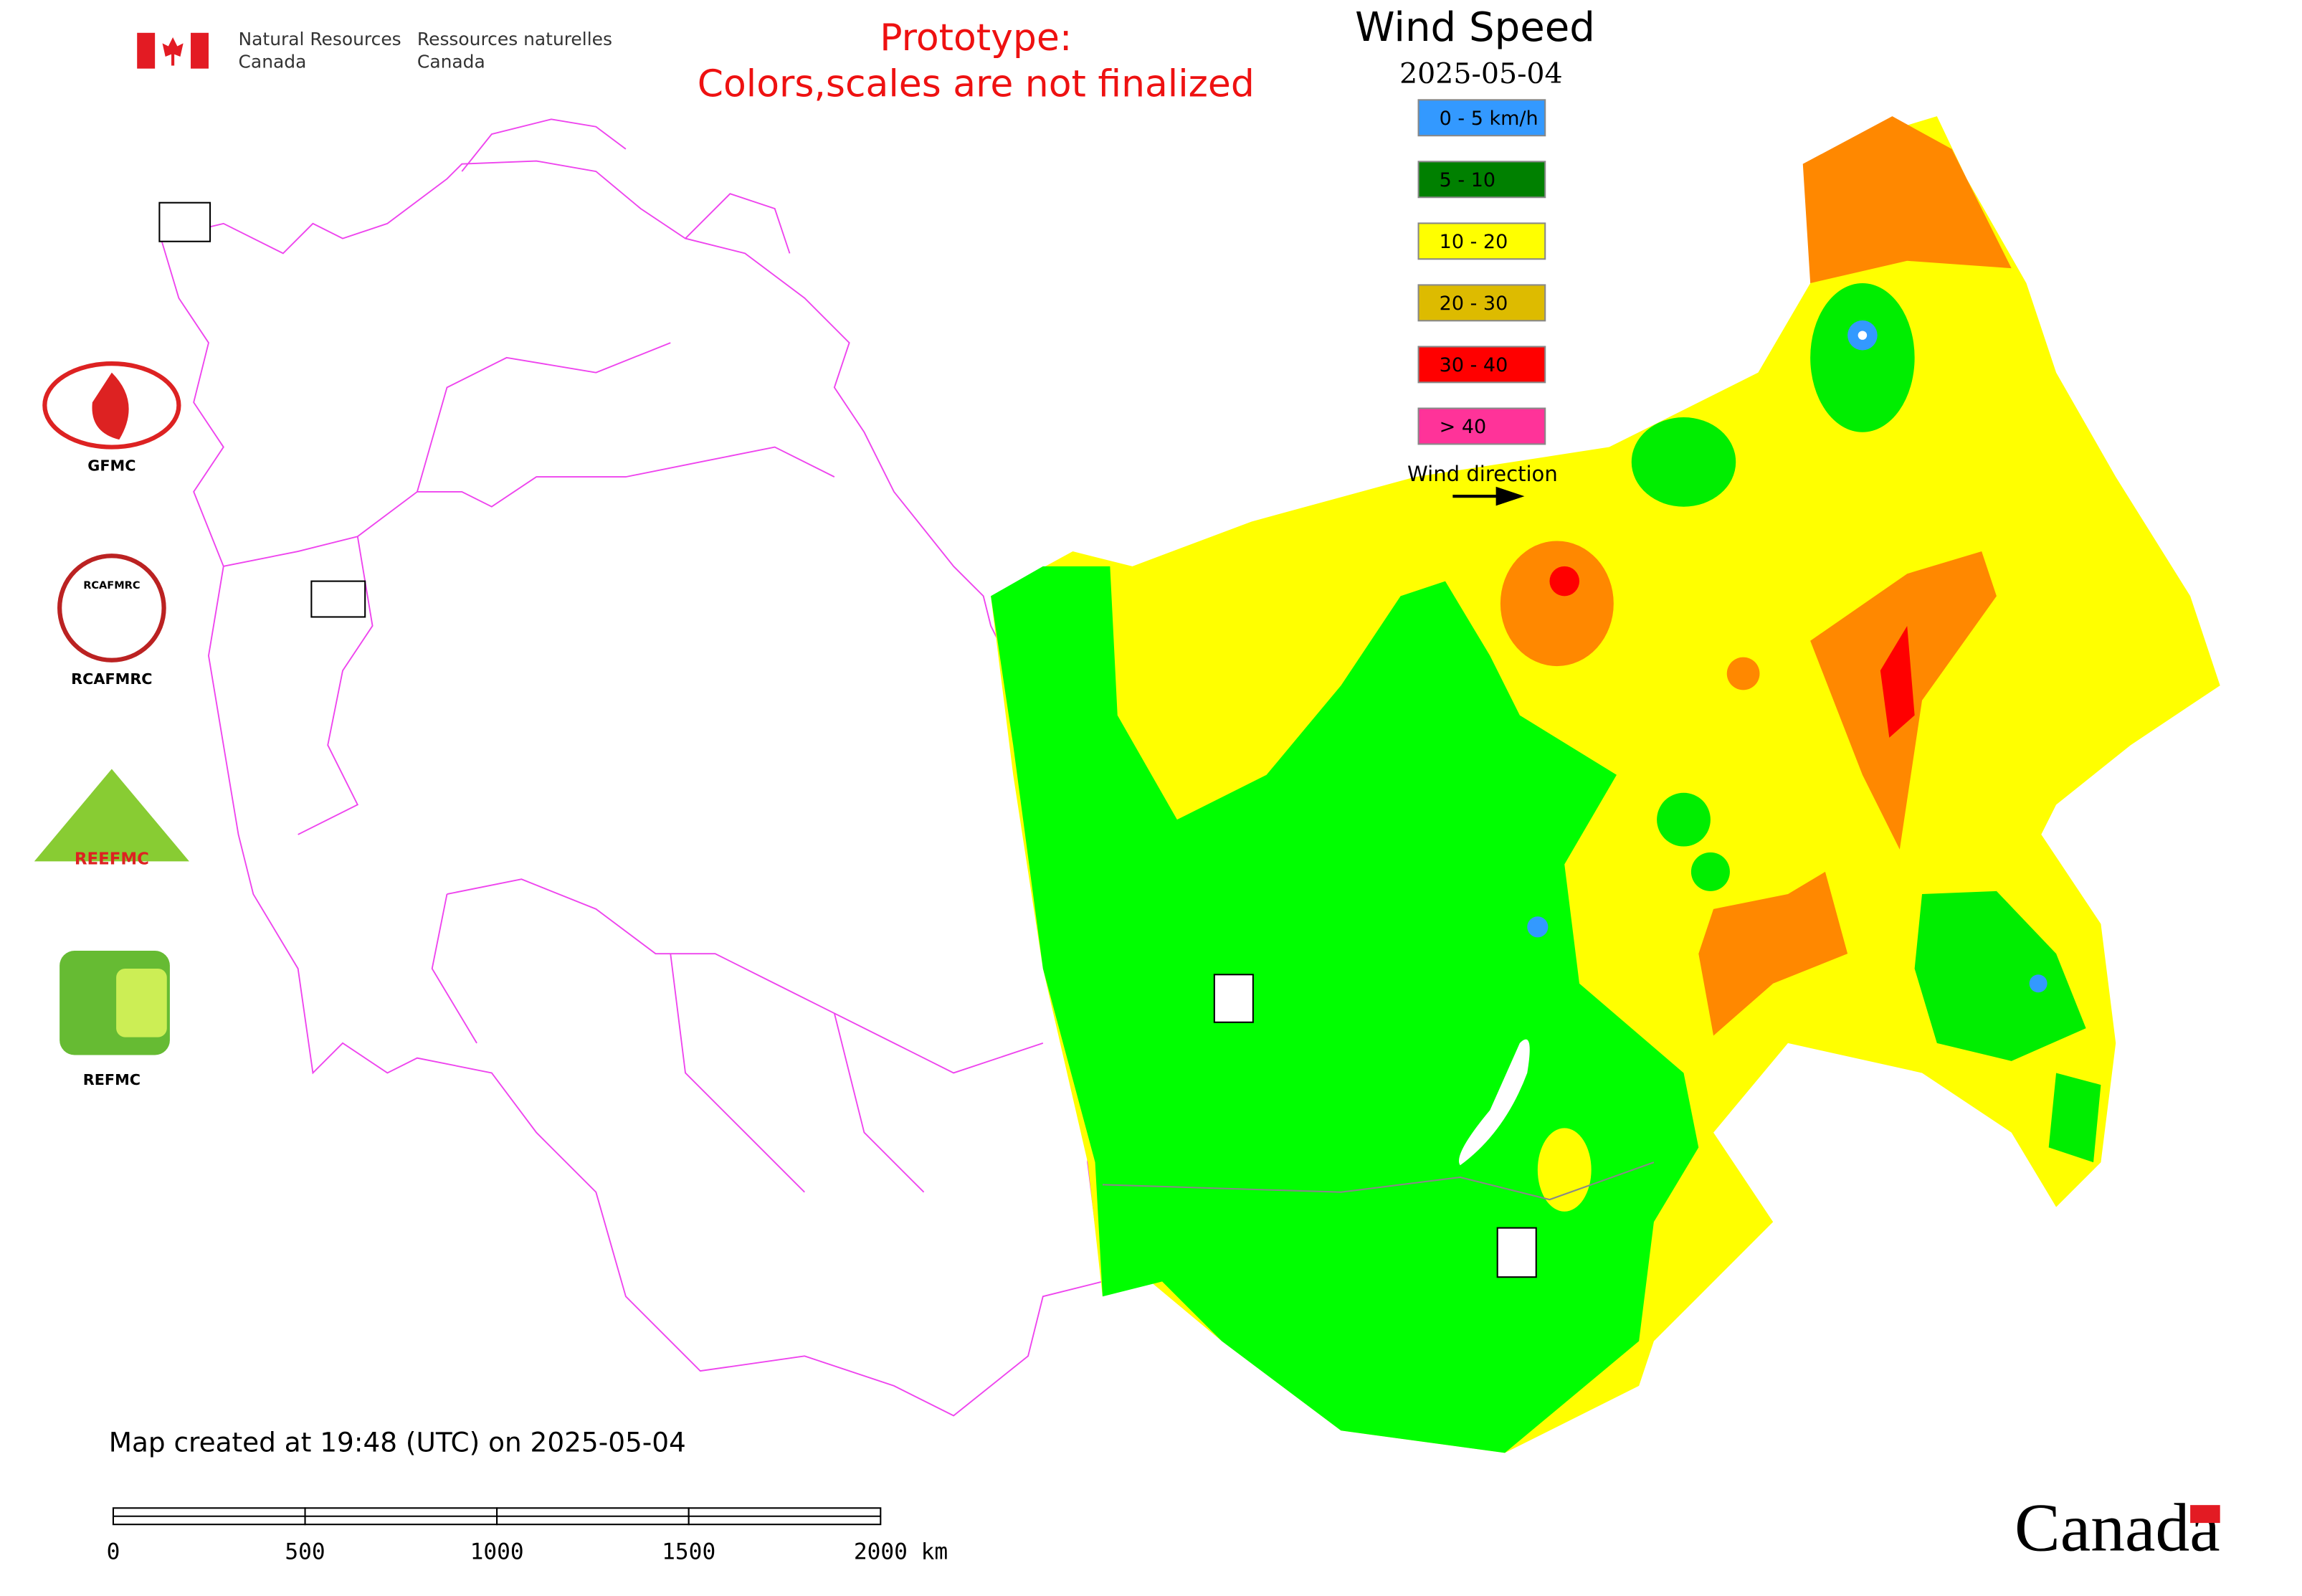 Image resolution: width=2302 pixels, height=1596 pixels. What do you see at coordinates (497, 1552) in the screenshot?
I see `scale-label: 1000` at bounding box center [497, 1552].